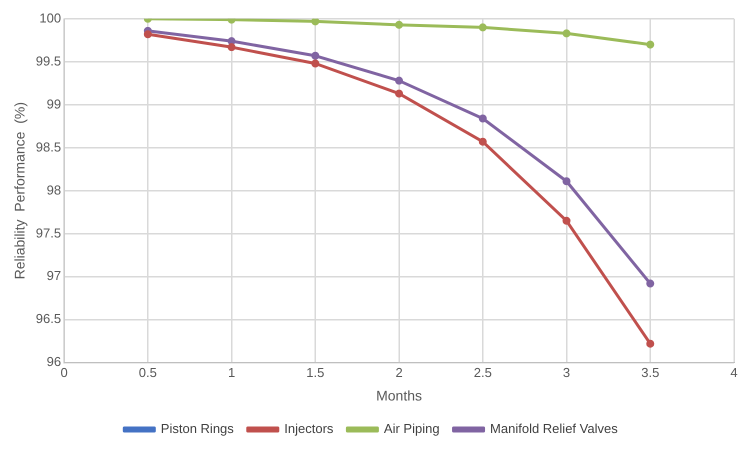 The height and width of the screenshot is (454, 754). I want to click on y-tick-label: 98.5, so click(49, 146).